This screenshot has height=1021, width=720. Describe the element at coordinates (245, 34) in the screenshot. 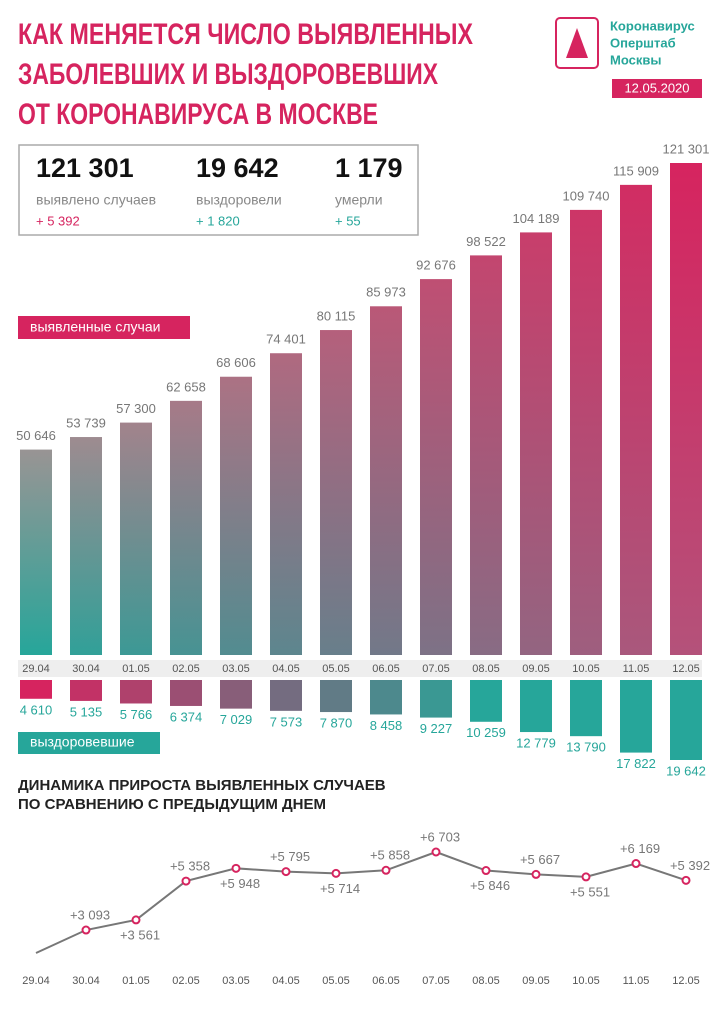

I see `title-line: КАК МЕНЯЕТСЯ ЧИСЛО ВЫЯВЛЕННЫХ` at that location.